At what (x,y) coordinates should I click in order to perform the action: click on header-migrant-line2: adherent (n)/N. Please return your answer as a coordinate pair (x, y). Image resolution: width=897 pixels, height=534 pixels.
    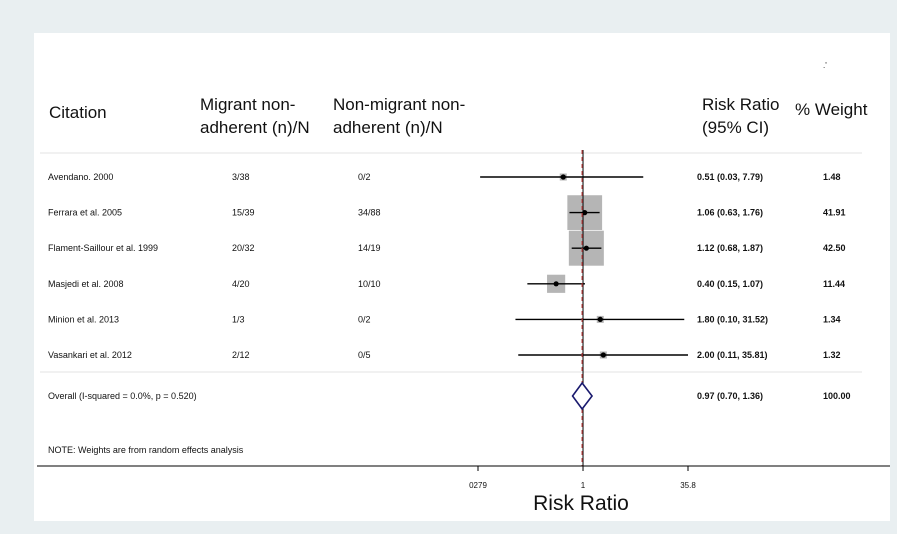
    Looking at the image, I should click on (255, 127).